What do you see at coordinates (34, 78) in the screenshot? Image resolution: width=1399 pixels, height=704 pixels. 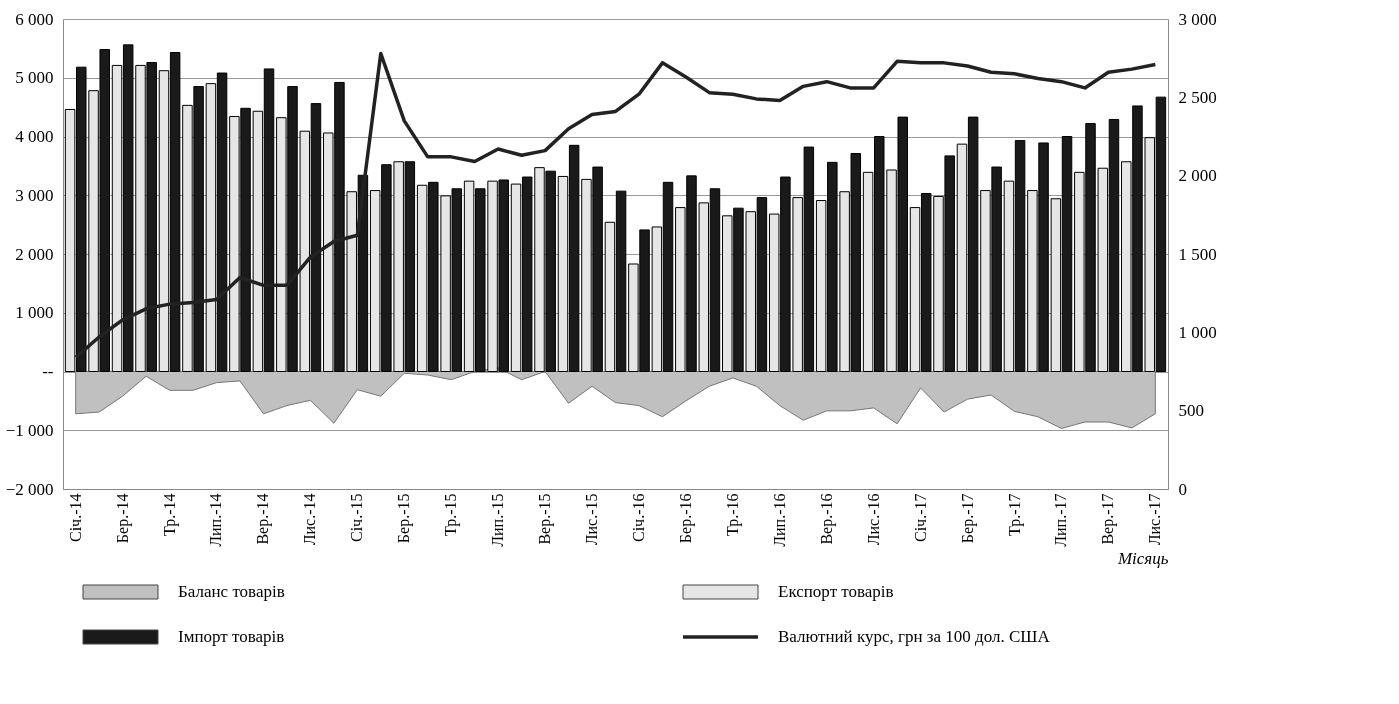 I see `y-tick-label: 5 000` at bounding box center [34, 78].